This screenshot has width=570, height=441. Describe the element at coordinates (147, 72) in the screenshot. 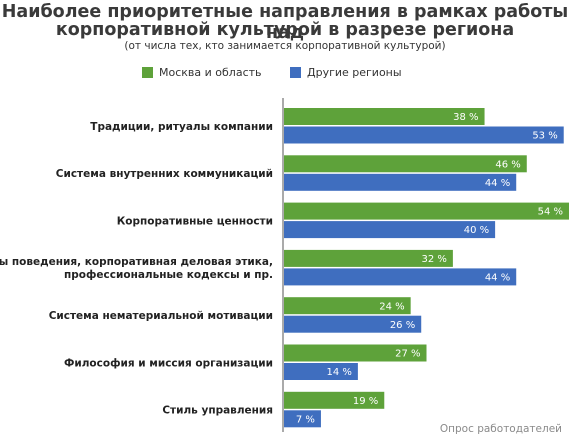

I see `legend-swatch-moscow` at that location.